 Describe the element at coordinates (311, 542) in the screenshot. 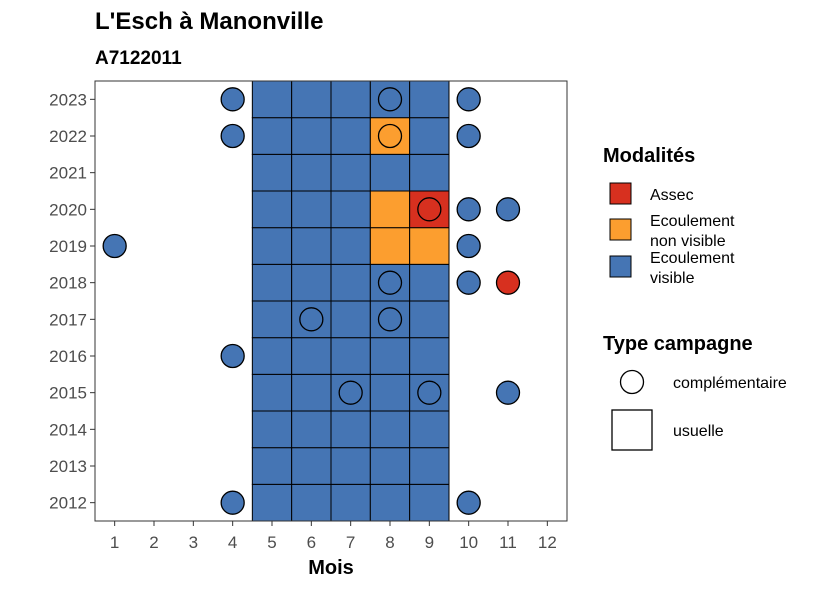

I see `x-tick-label-6: 6` at that location.